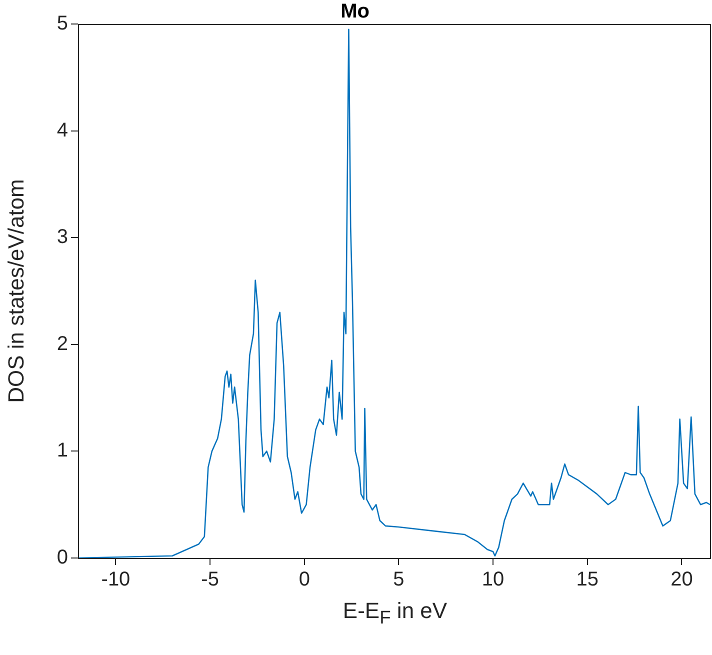  Describe the element at coordinates (62, 451) in the screenshot. I see `y-tick-label: 1` at that location.